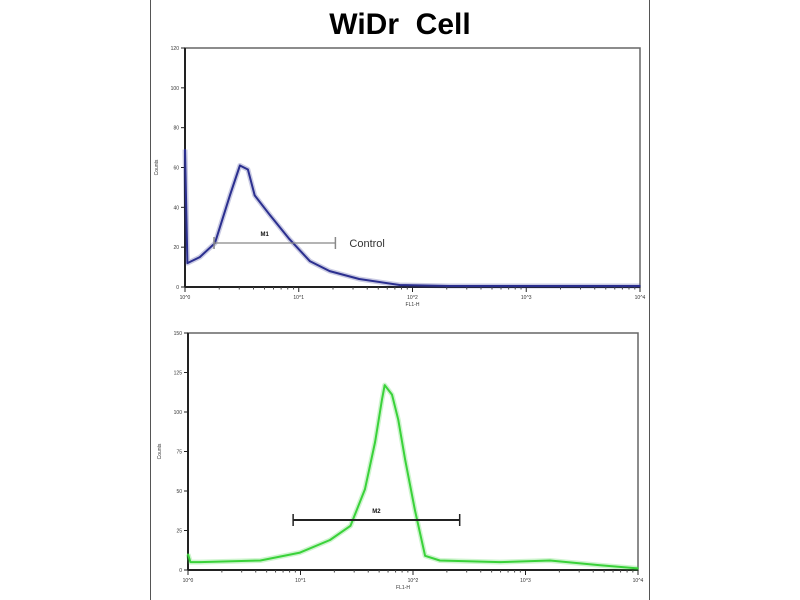  What do you see at coordinates (376, 512) in the screenshot?
I see `marker-label: M2` at bounding box center [376, 512].